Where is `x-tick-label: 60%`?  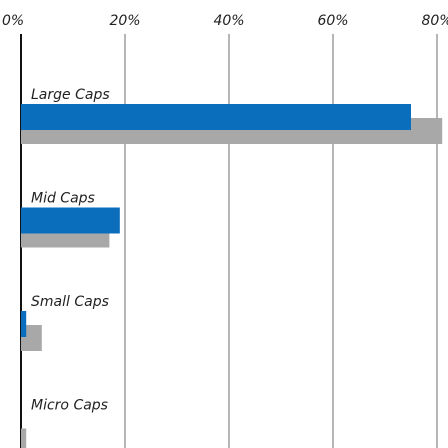 x-tick-label: 60% is located at coordinates (332, 21).